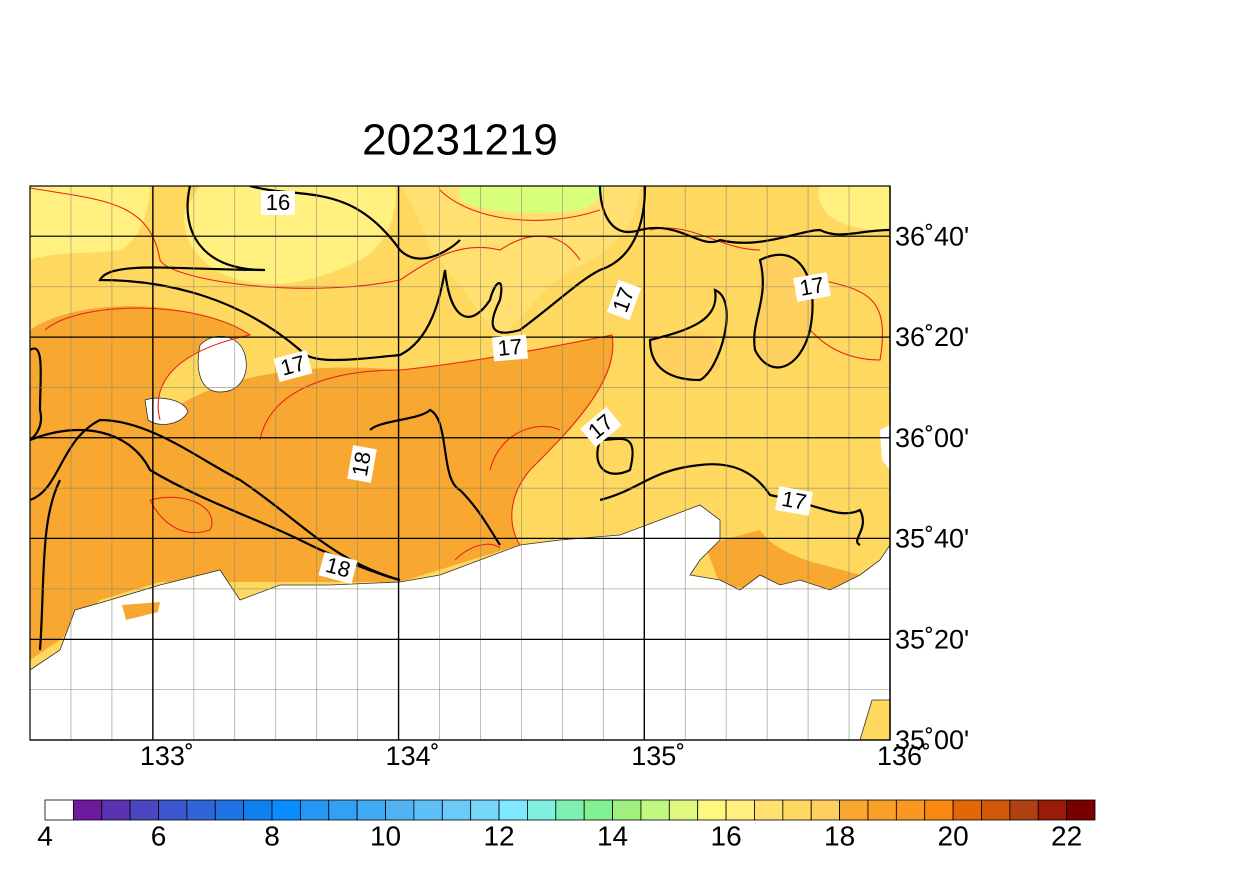 Image resolution: width=1237 pixels, height=880 pixels. I want to click on x-tick-label: 136˚, so click(904, 756).